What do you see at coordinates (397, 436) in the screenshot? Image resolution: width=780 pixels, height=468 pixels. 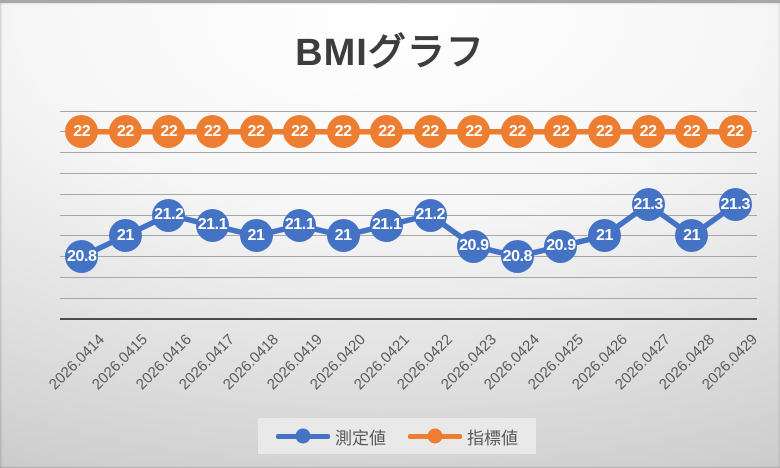 I see `legend: 測定値 指標値` at bounding box center [397, 436].